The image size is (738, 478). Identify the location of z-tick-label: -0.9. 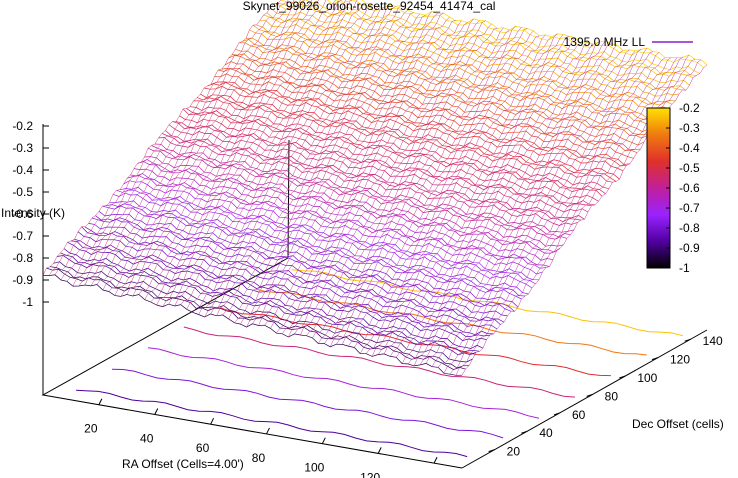
(22, 280).